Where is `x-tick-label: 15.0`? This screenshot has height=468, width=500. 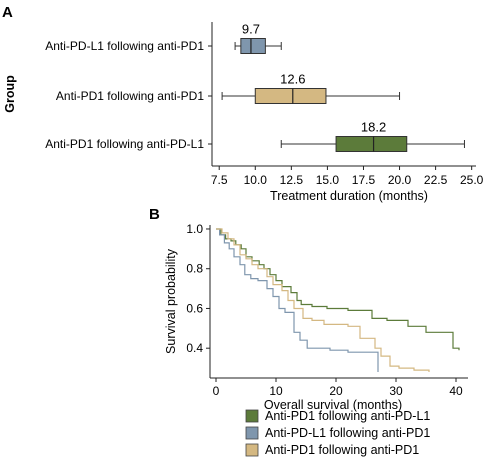 x-tick-label: 15.0 is located at coordinates (328, 180).